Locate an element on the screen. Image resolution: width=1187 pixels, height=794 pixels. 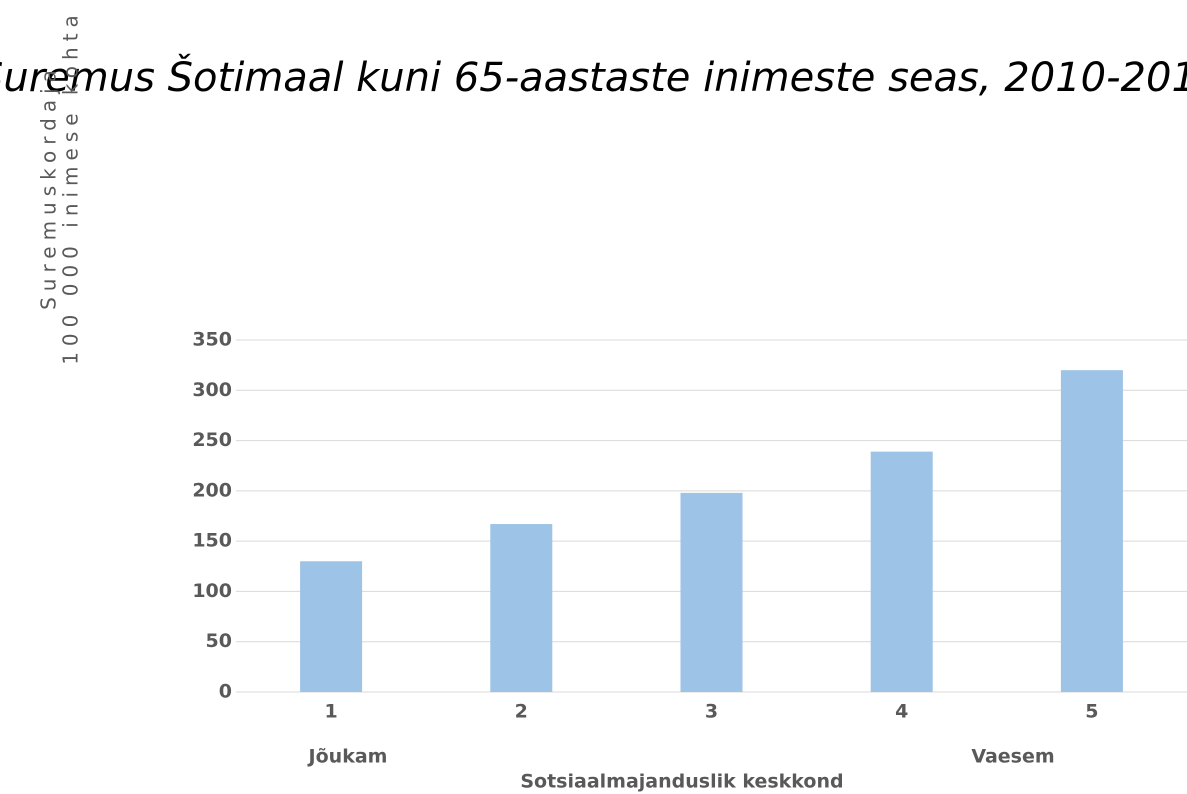
y-tick-label: 200 is located at coordinates (212, 490).